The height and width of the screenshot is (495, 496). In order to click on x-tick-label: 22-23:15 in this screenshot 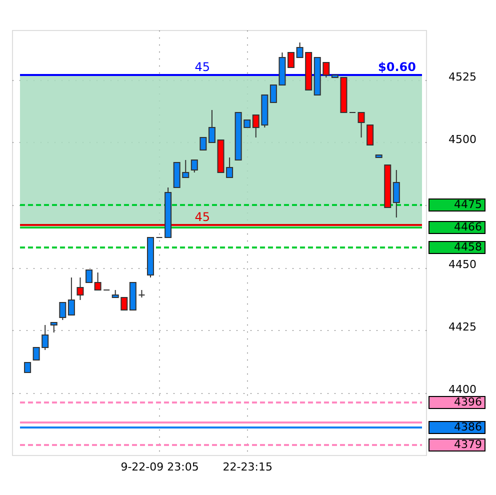, I will do `click(247, 467)`.